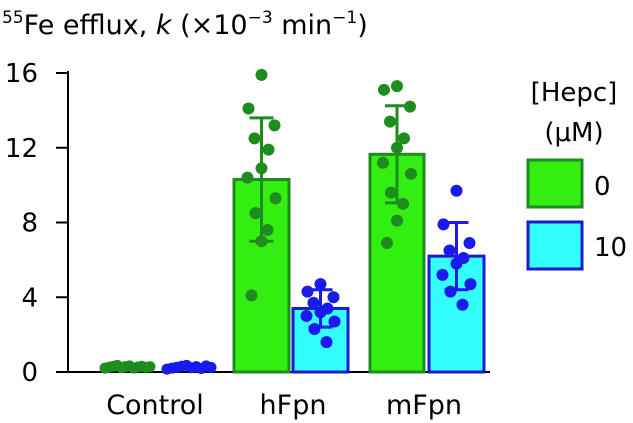 The height and width of the screenshot is (423, 633). I want to click on y-axis-title-open: (×10, so click(210, 25).